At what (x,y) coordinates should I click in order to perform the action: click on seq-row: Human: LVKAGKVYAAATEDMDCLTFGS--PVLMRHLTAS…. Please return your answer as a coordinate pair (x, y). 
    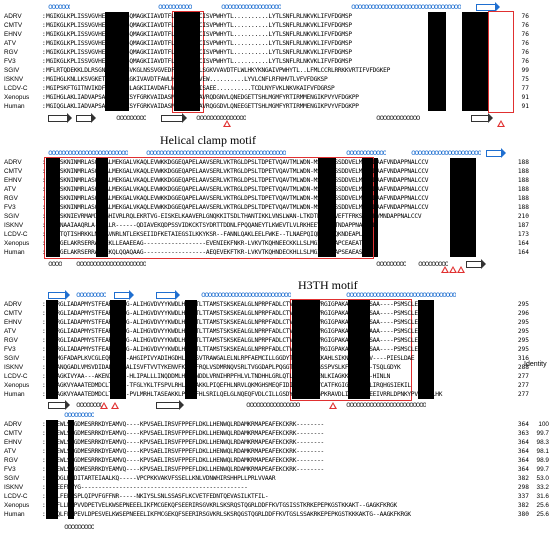
    Looking at the image, I should click on (266, 394).